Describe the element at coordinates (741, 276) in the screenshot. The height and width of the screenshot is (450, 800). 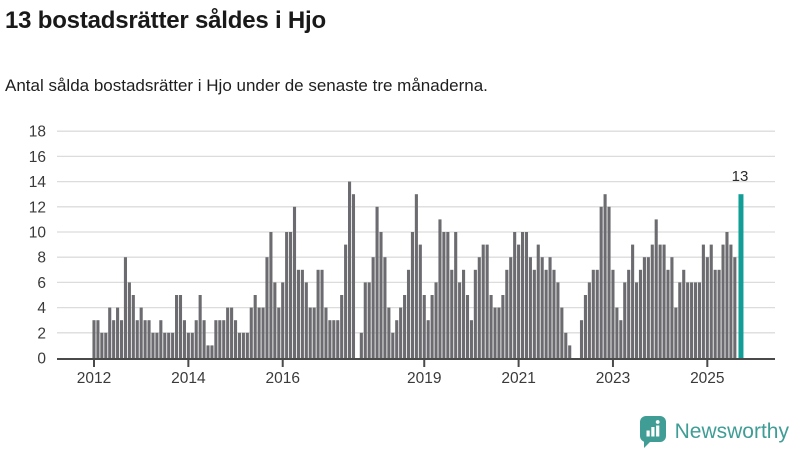
I see `highlight-bar` at that location.